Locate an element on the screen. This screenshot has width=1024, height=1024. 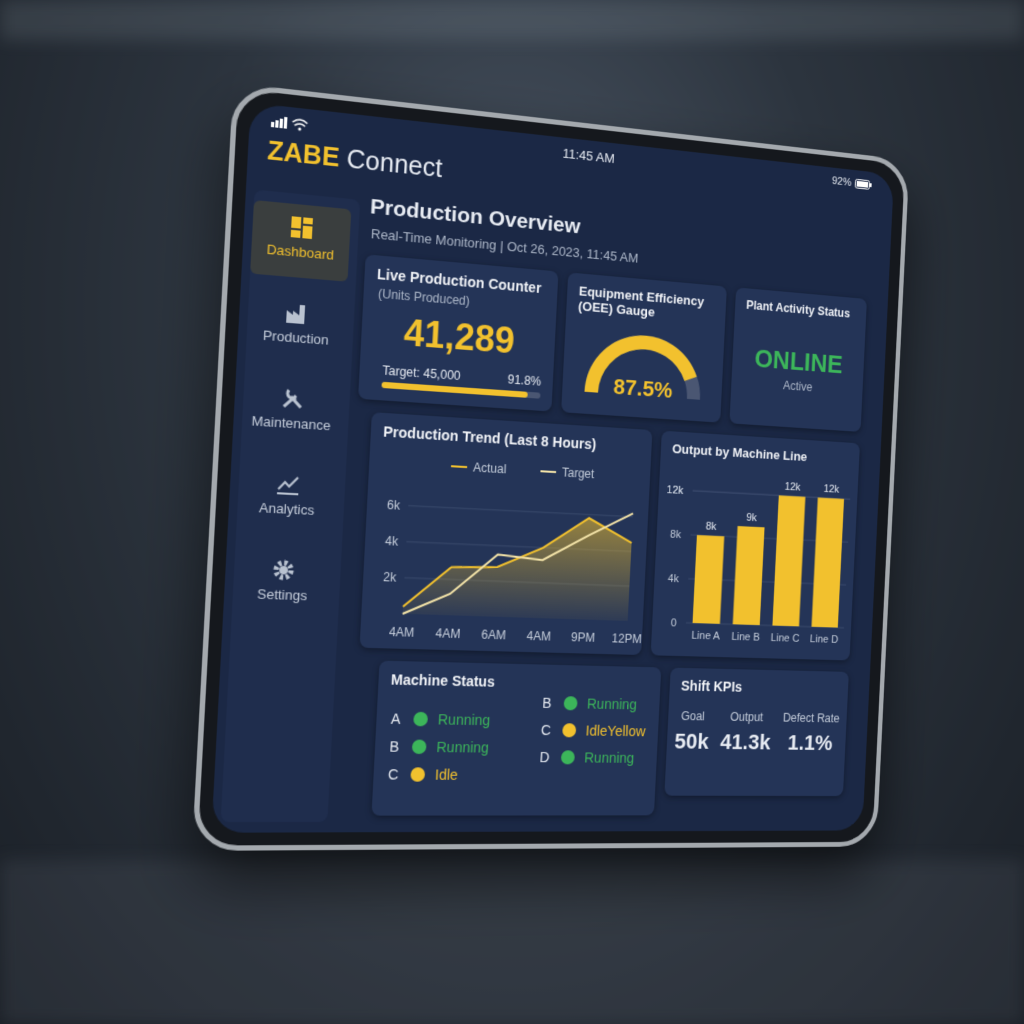
line-chart: Actual Target 2k 4k 6k 4AM 4AM 6AM 4AM 9PM 12PM is located at coordinates (512, 554).